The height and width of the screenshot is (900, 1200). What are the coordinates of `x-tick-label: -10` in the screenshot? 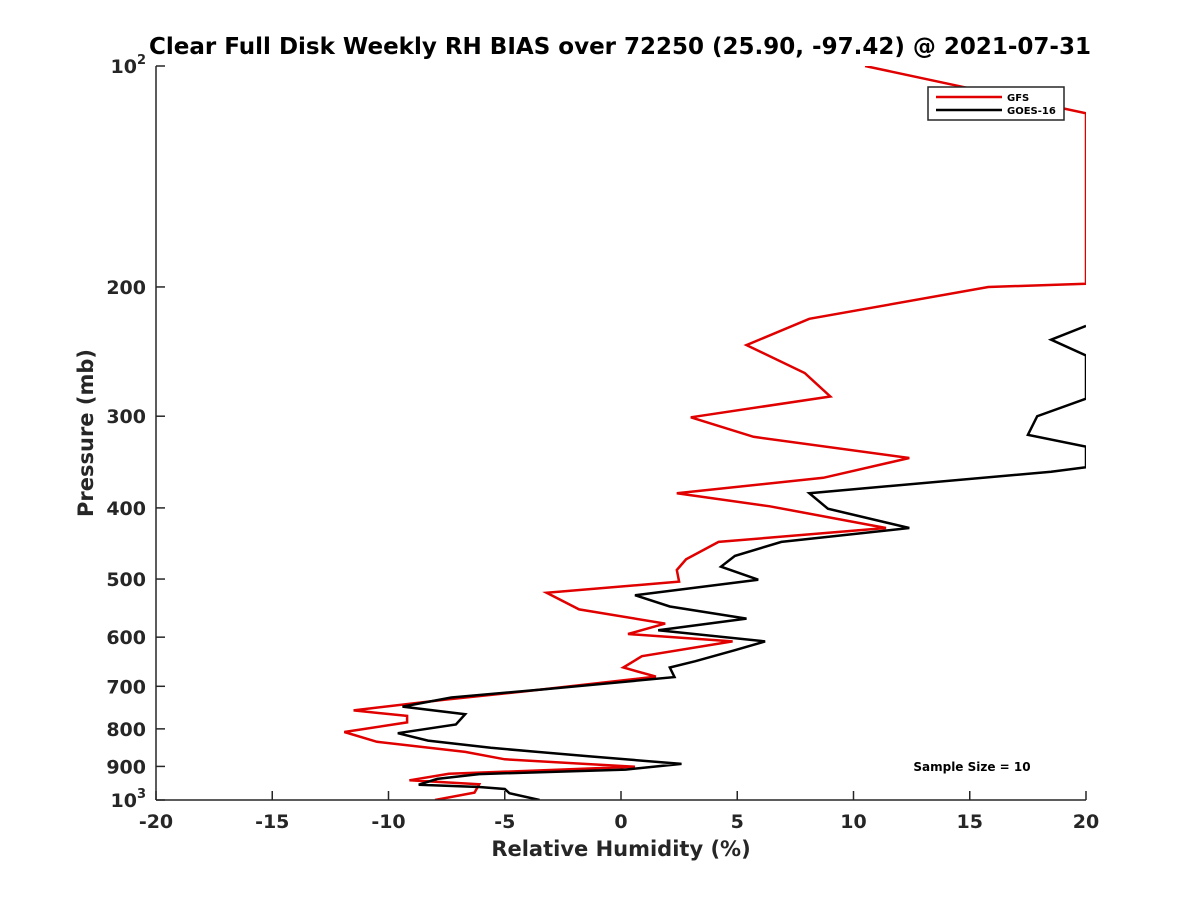 It's located at (388, 822).